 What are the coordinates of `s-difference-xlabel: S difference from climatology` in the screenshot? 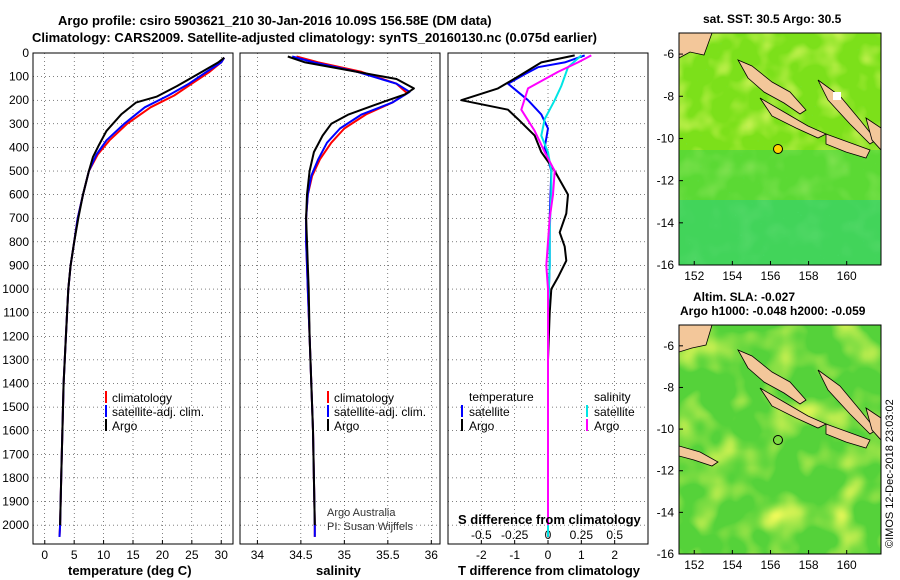 It's located at (550, 519).